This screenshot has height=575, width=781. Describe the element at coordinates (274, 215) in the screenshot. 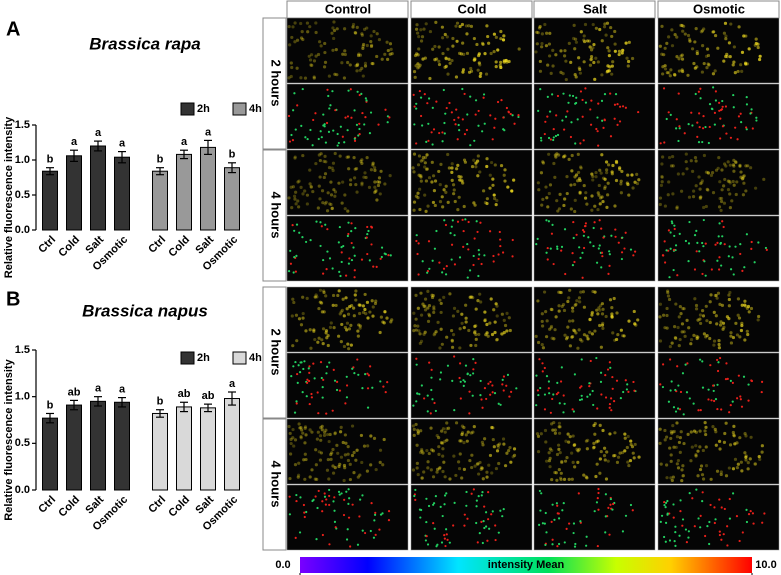

I see `row-label-box` at that location.